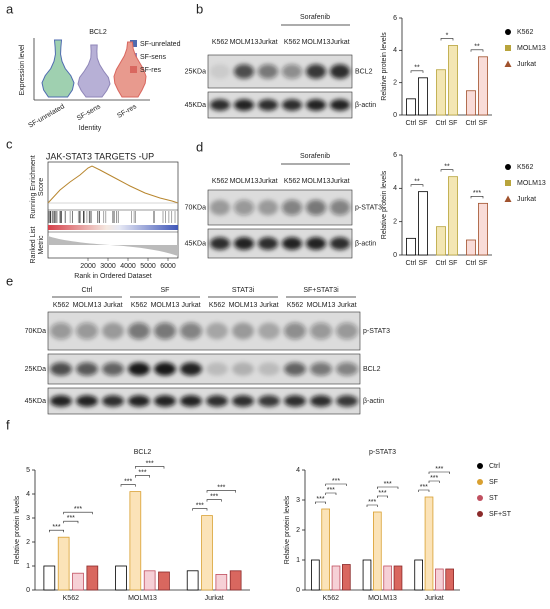  I want to click on marker-label: 25KDa, so click(36, 369).